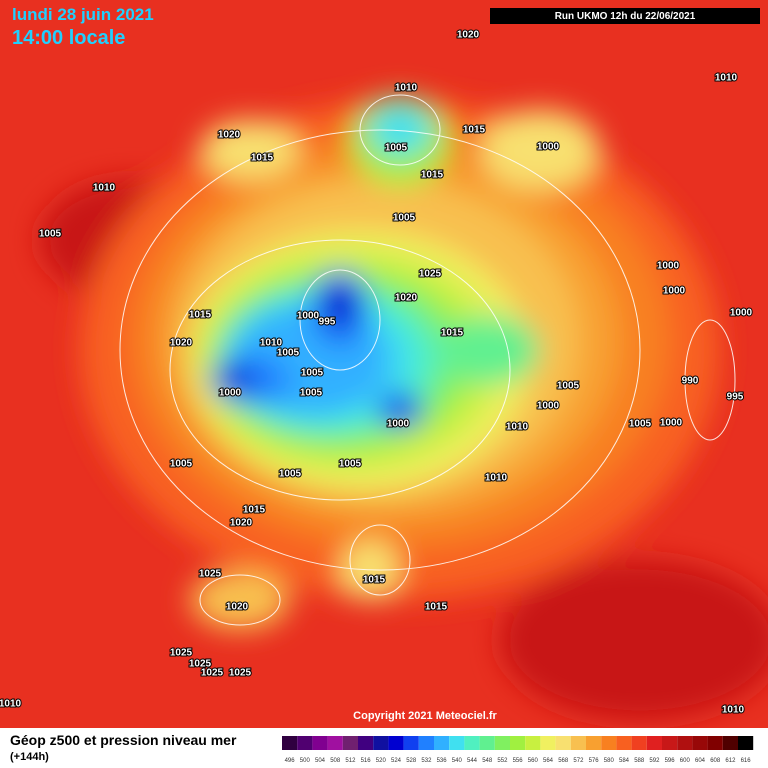 Image resolution: width=768 pixels, height=768 pixels. What do you see at coordinates (715, 761) in the screenshot?
I see `scale-label: 608` at bounding box center [715, 761].